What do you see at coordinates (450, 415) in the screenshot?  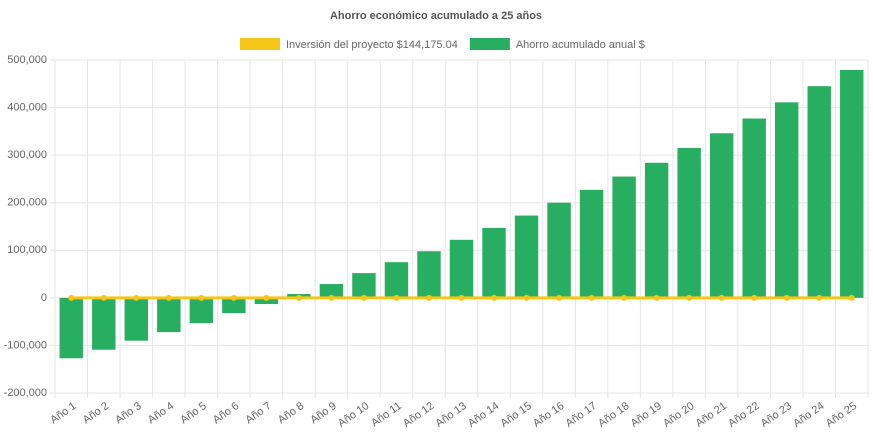 I see `x-tick-label: Año 13` at bounding box center [450, 415].